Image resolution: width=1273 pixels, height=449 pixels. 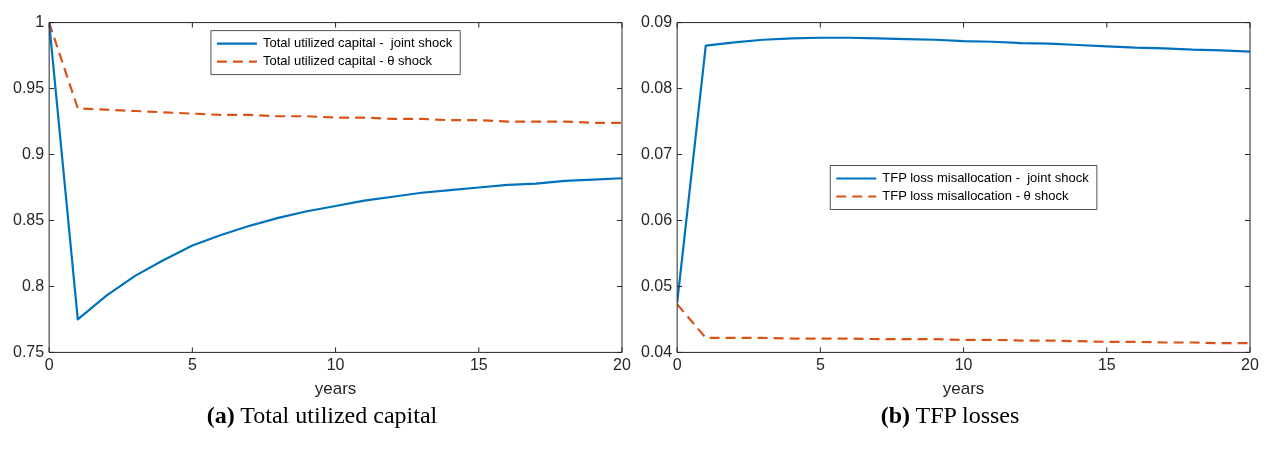 What do you see at coordinates (657, 285) in the screenshot?
I see `y-tick-label: 0.05` at bounding box center [657, 285].